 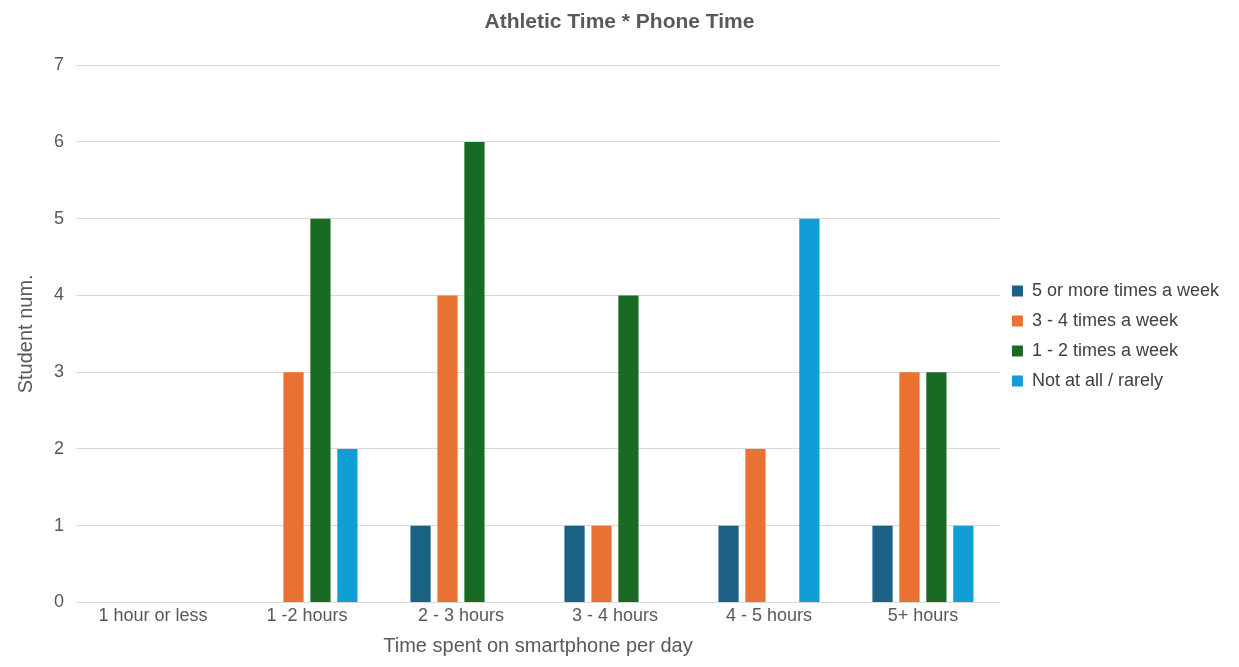 What do you see at coordinates (59, 140) in the screenshot?
I see `y-tick-label: 6` at bounding box center [59, 140].